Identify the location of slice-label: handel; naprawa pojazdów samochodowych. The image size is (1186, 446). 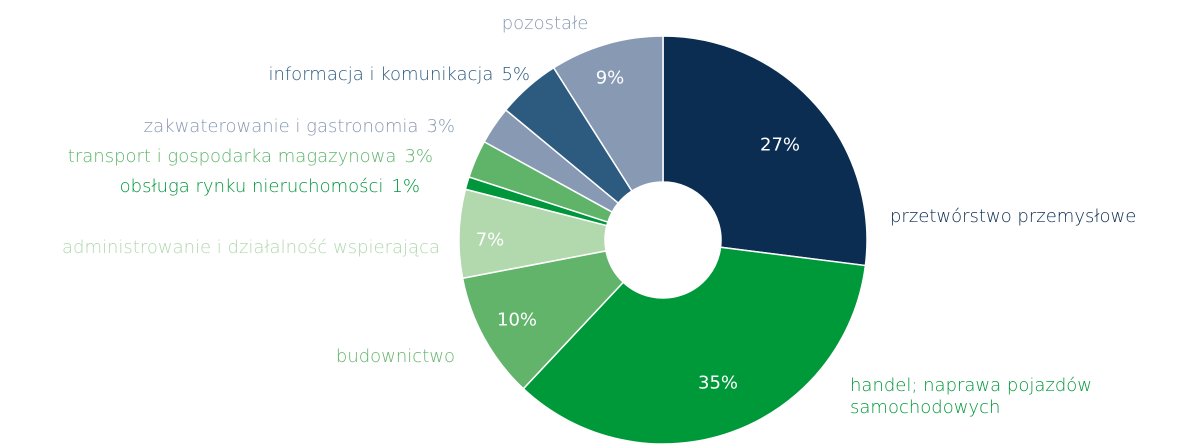
(1000, 397).